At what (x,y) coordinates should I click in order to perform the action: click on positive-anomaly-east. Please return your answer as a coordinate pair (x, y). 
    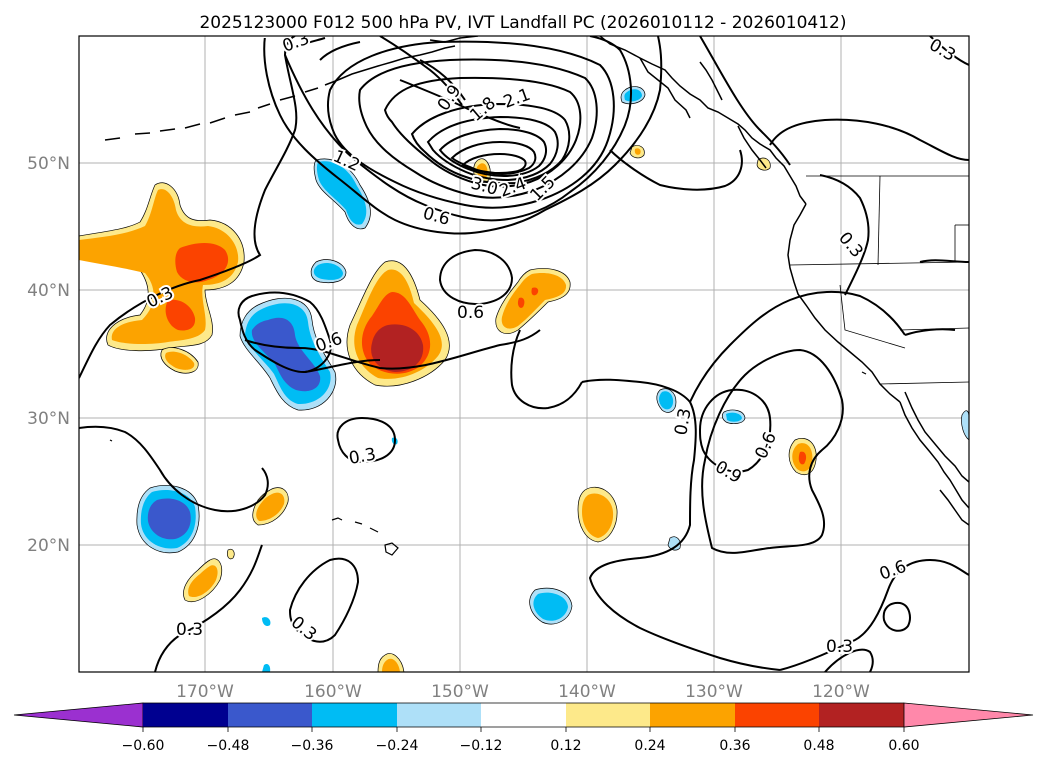
    Looking at the image, I should click on (533, 301).